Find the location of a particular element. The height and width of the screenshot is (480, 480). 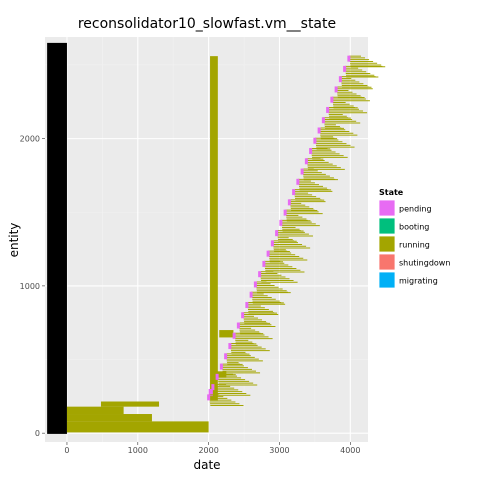

legend-label-migrating: migrating is located at coordinates (418, 281).